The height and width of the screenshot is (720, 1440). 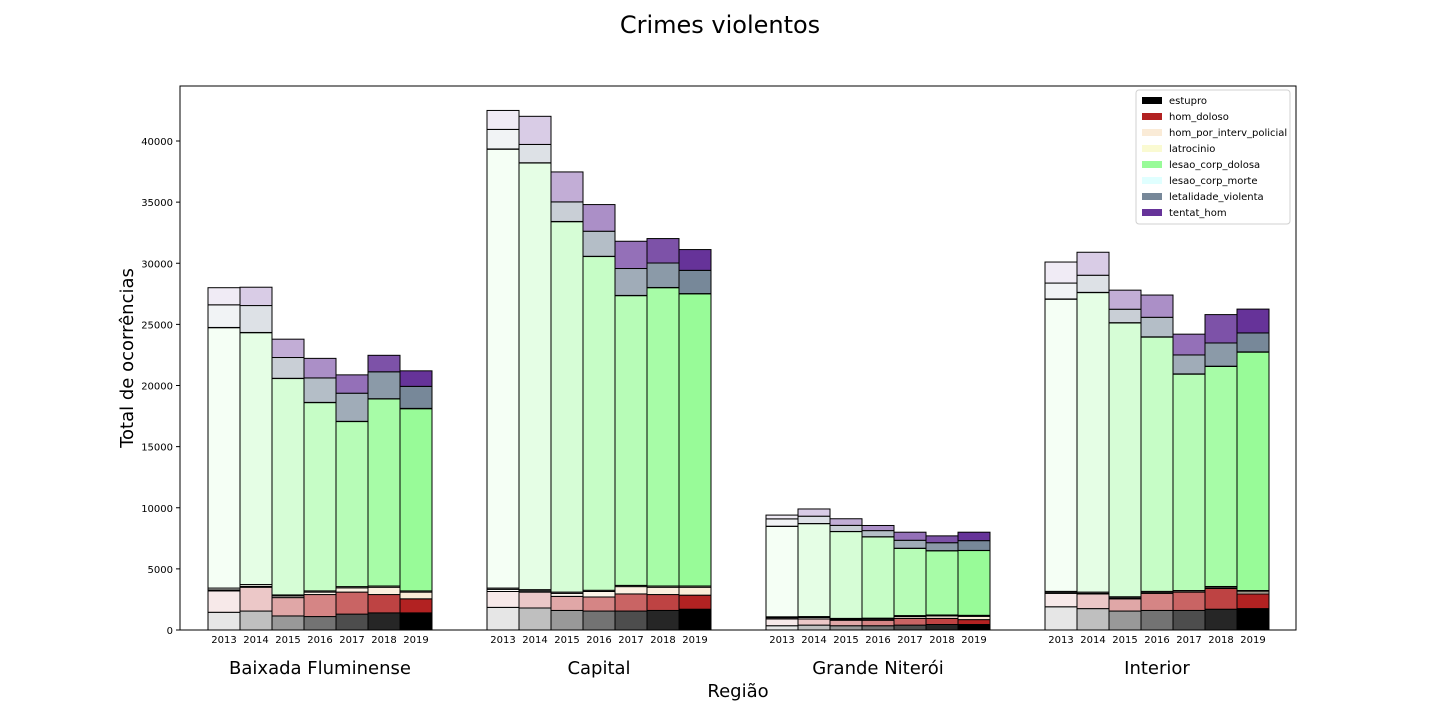 What do you see at coordinates (1152, 100) in the screenshot?
I see `legend-swatch-estupro` at bounding box center [1152, 100].